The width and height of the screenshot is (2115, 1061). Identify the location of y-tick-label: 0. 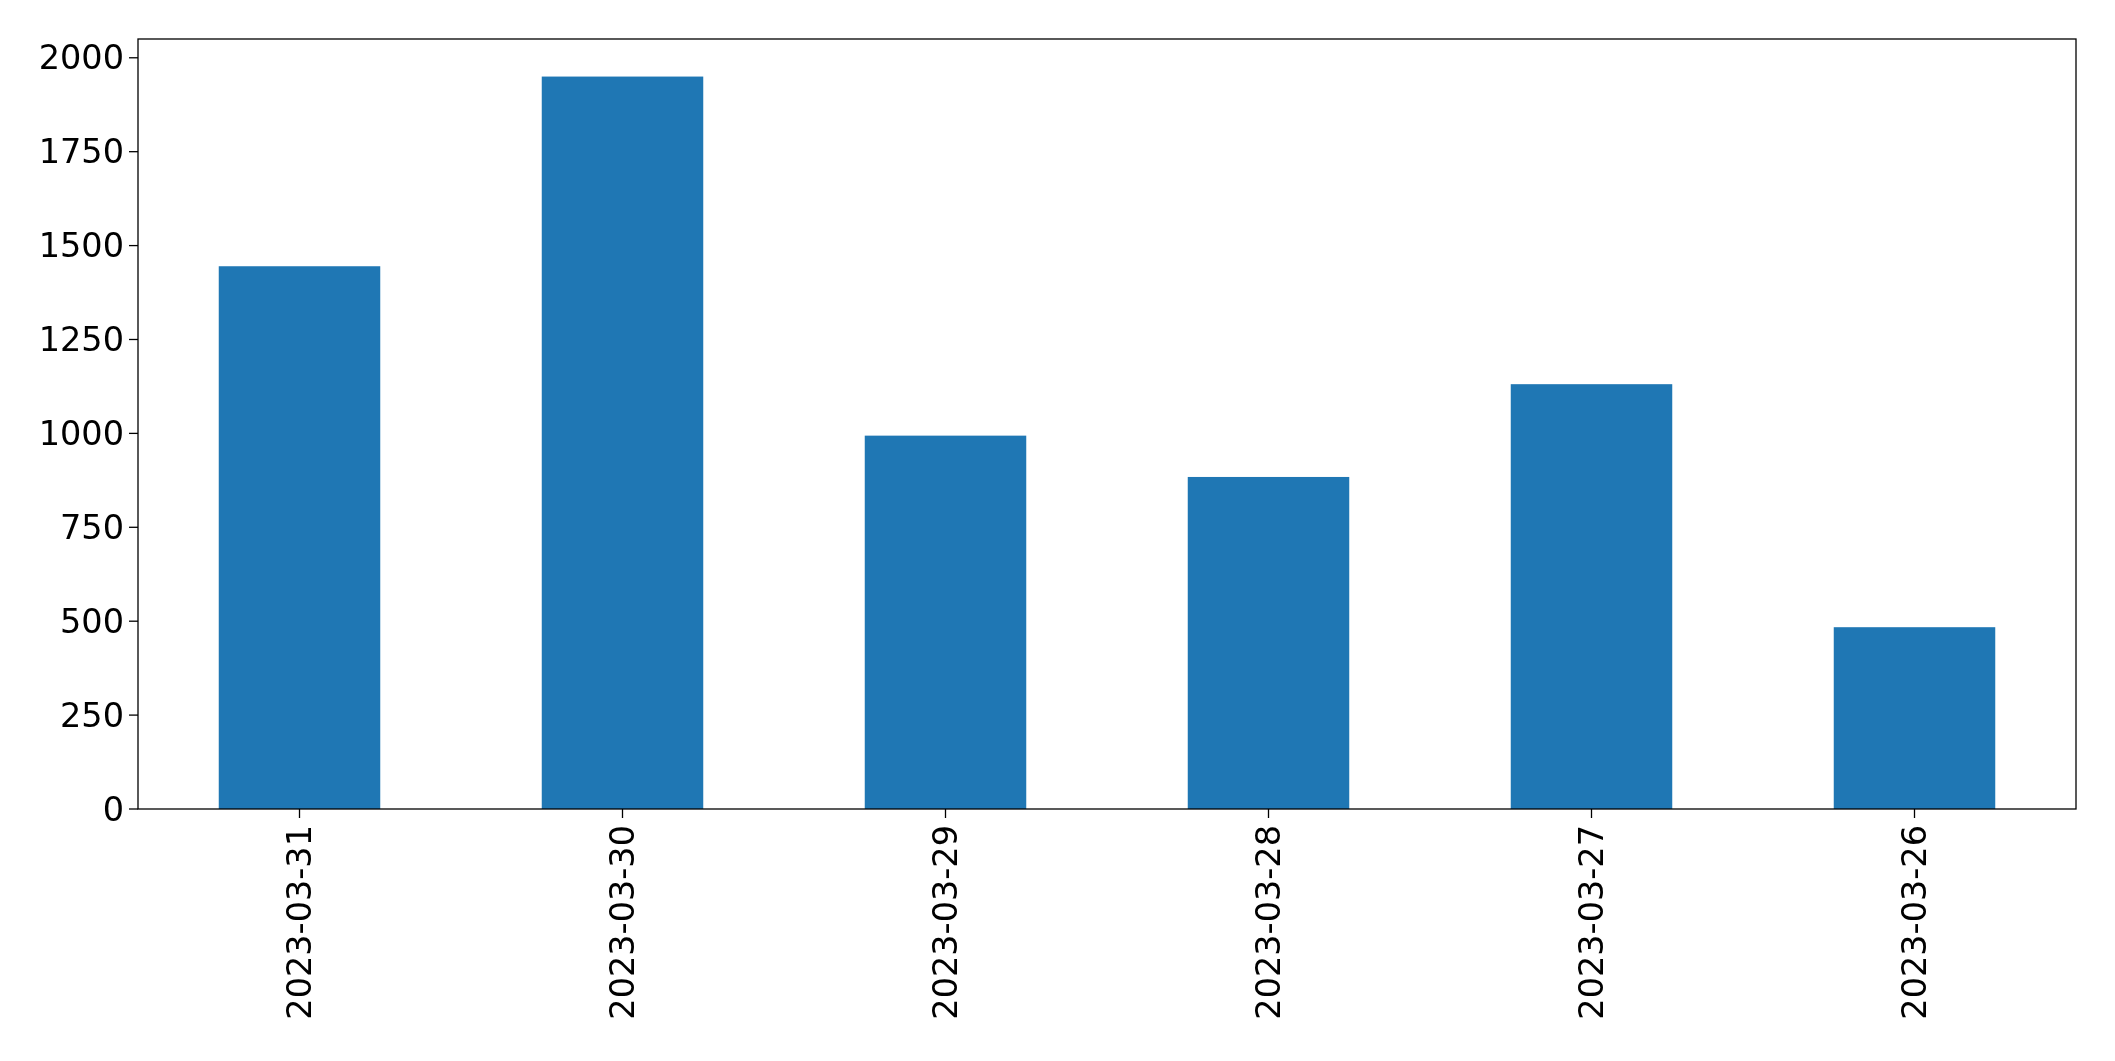
(113, 809).